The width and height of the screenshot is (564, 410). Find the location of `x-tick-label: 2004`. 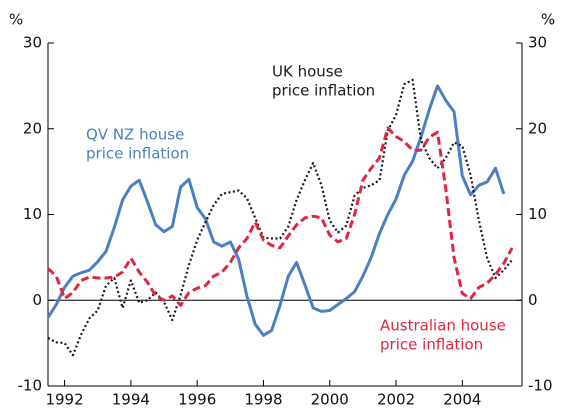

x-tick-label: 2004 is located at coordinates (462, 400).